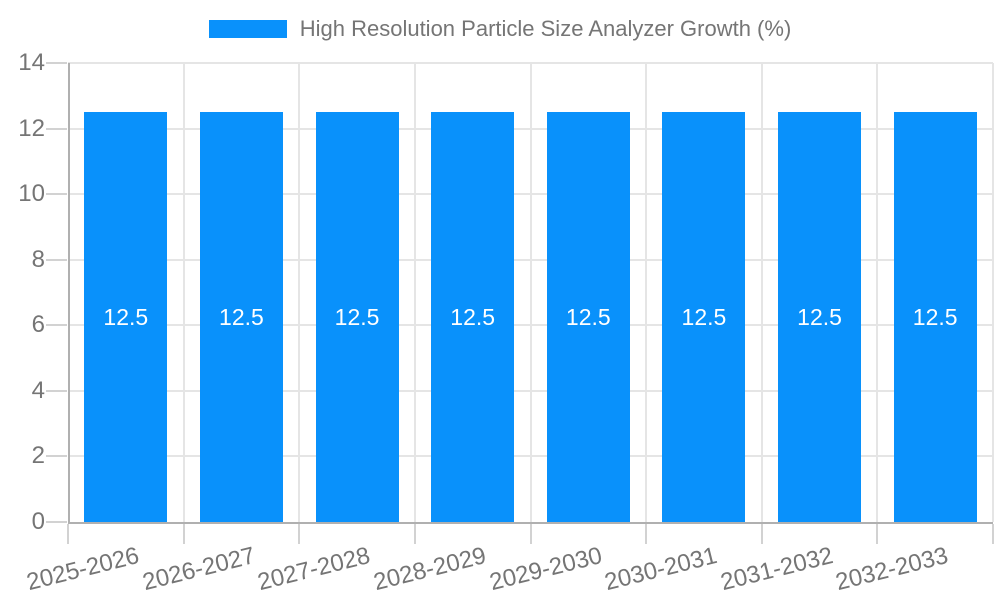  Describe the element at coordinates (38, 456) in the screenshot. I see `y-axis-tick-label: 2` at that location.